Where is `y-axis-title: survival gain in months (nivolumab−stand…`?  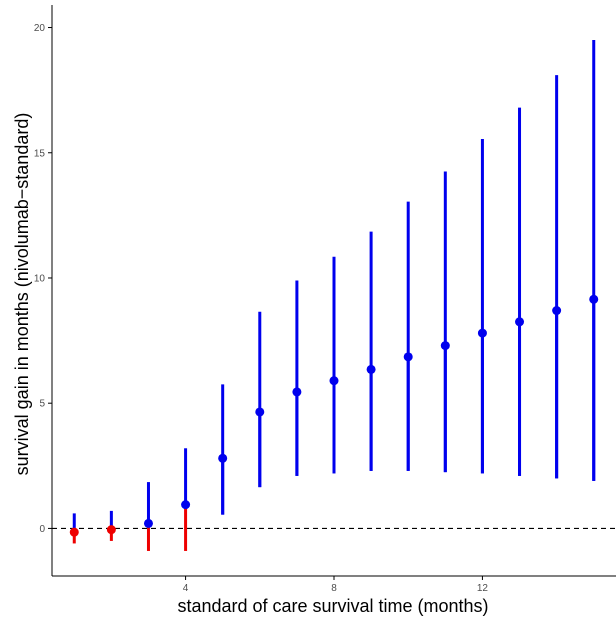 y-axis-title: survival gain in months (nivolumab−stand… is located at coordinates (22, 294).